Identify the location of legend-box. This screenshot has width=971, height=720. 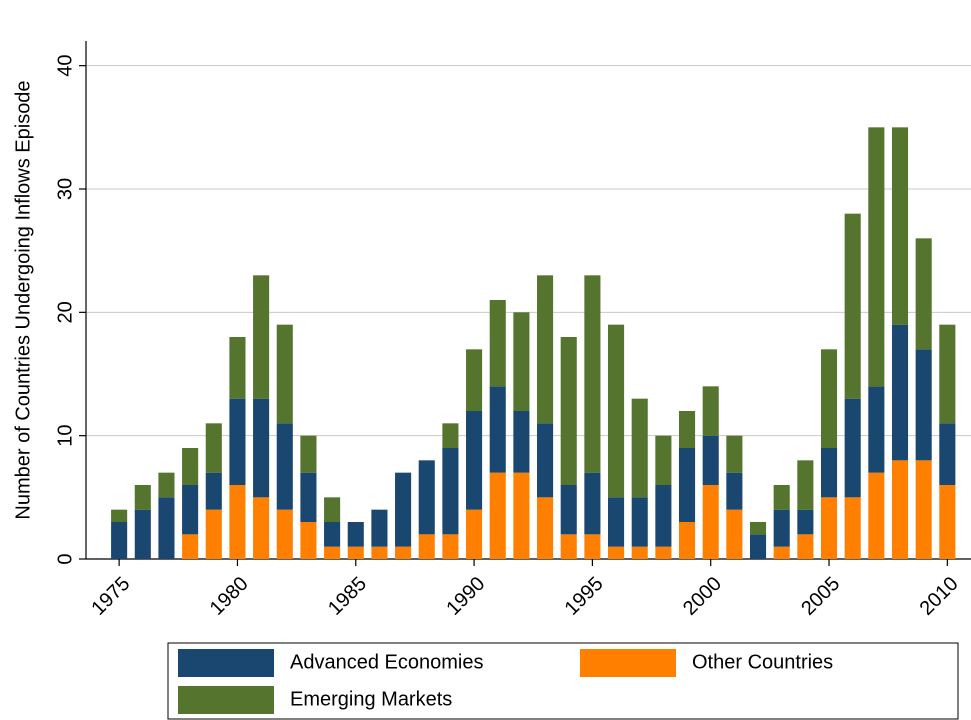
(563, 681).